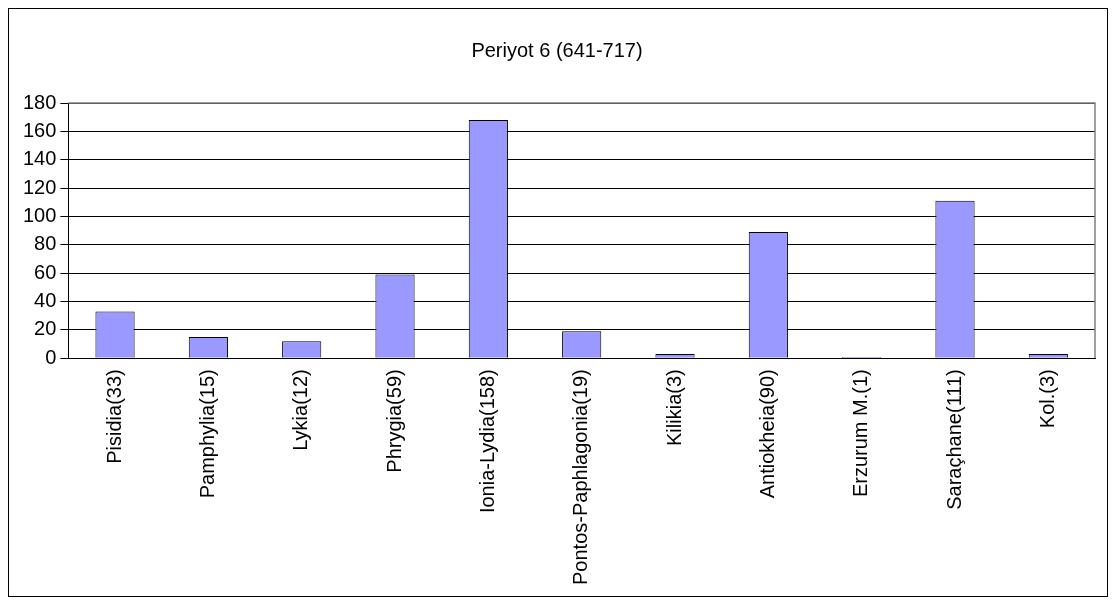 The width and height of the screenshot is (1116, 605). What do you see at coordinates (393, 421) in the screenshot?
I see `x-tick-label: Phrygia(59)` at bounding box center [393, 421].